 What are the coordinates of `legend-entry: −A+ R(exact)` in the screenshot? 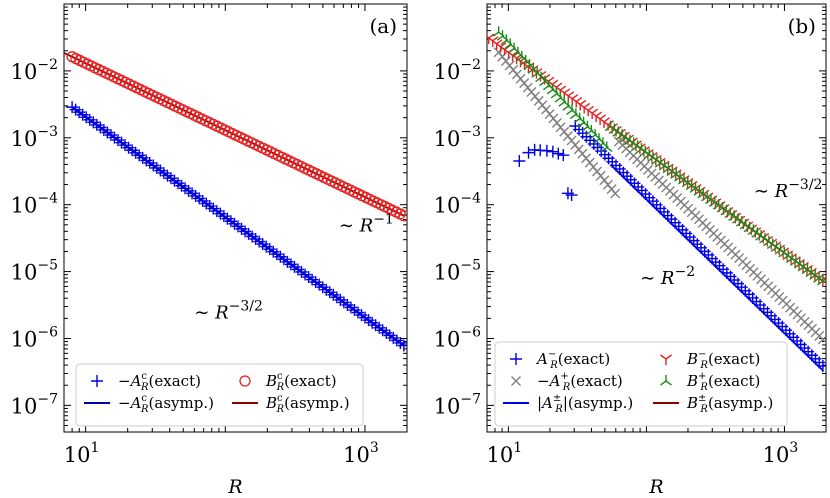 It's located at (580, 382).